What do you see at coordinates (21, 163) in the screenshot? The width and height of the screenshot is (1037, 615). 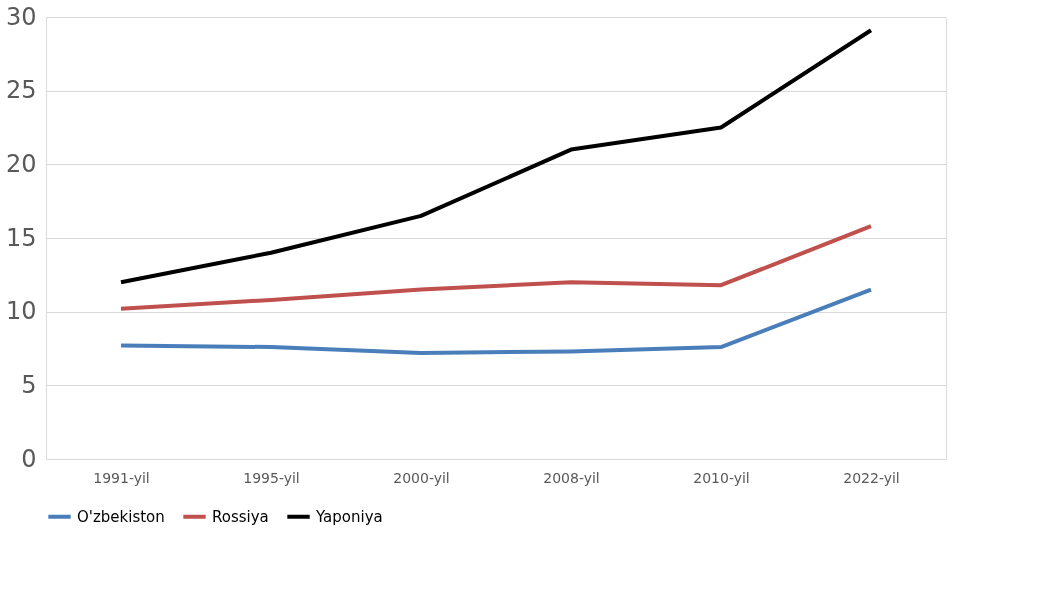 I see `y-tick-label: 20` at bounding box center [21, 163].